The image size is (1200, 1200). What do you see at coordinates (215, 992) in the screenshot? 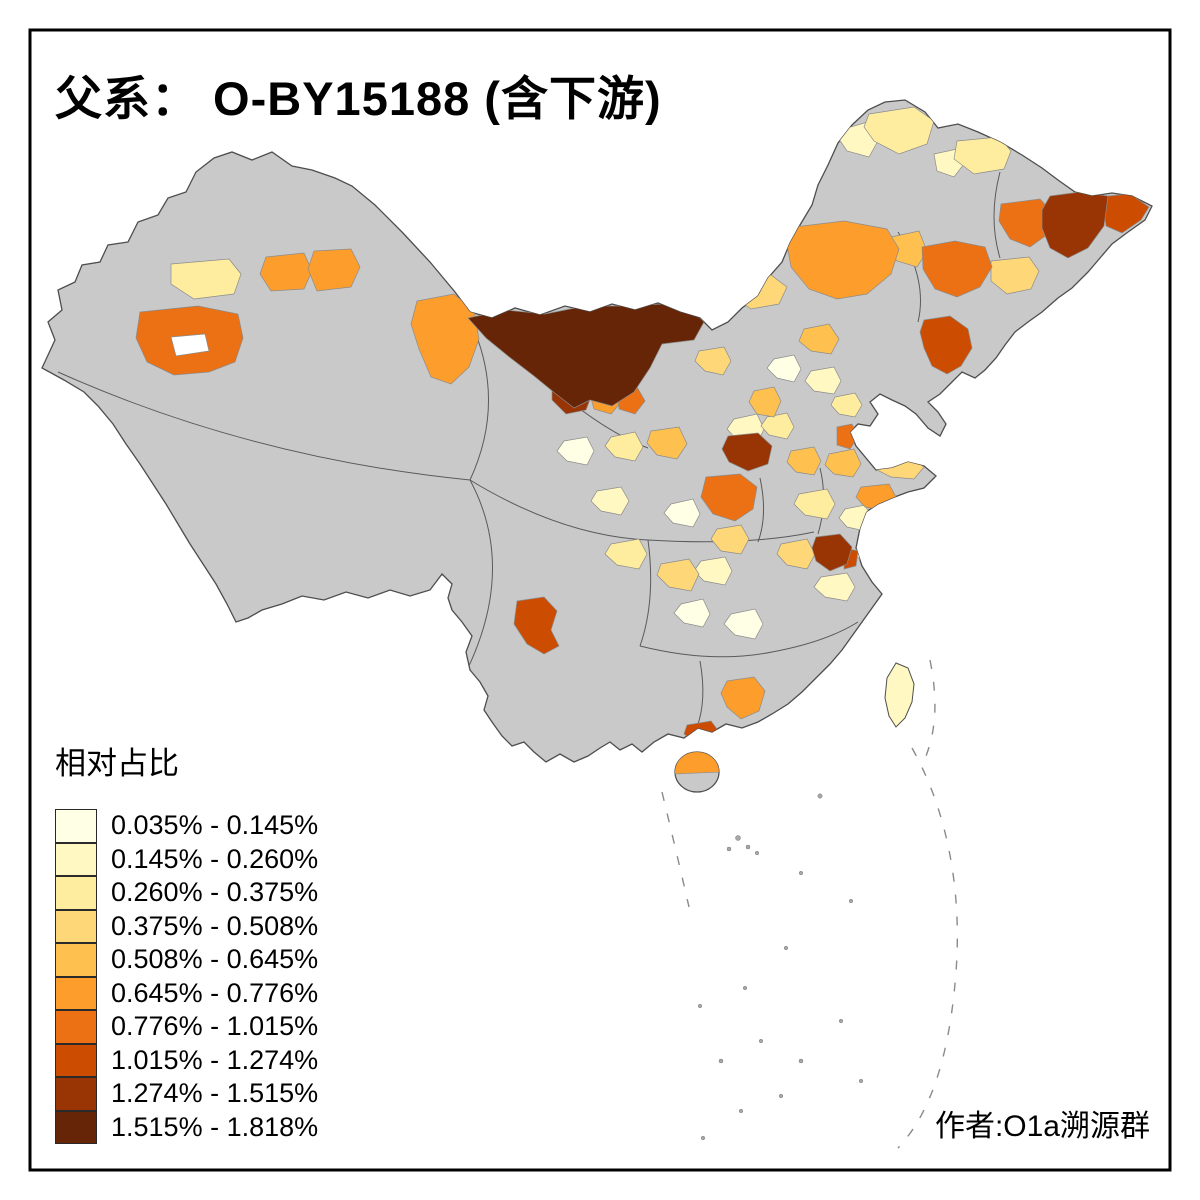
I see `legend-label: 0.645% - 0.776%` at bounding box center [215, 992].